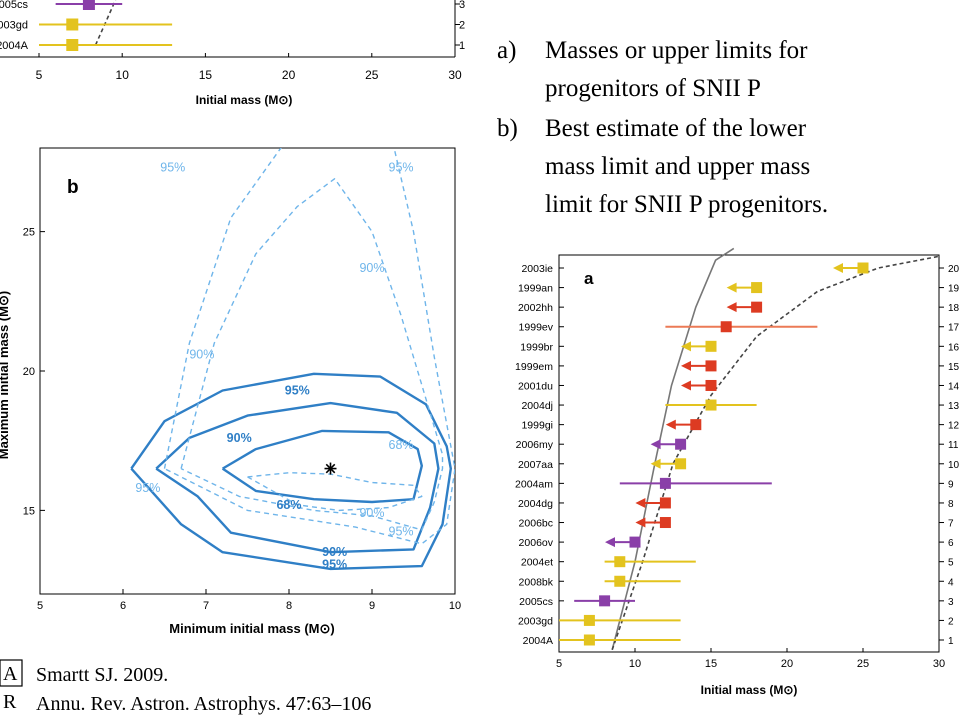 The height and width of the screenshot is (720, 960). Describe the element at coordinates (951, 504) in the screenshot. I see `right-tick-label: 8` at that location.